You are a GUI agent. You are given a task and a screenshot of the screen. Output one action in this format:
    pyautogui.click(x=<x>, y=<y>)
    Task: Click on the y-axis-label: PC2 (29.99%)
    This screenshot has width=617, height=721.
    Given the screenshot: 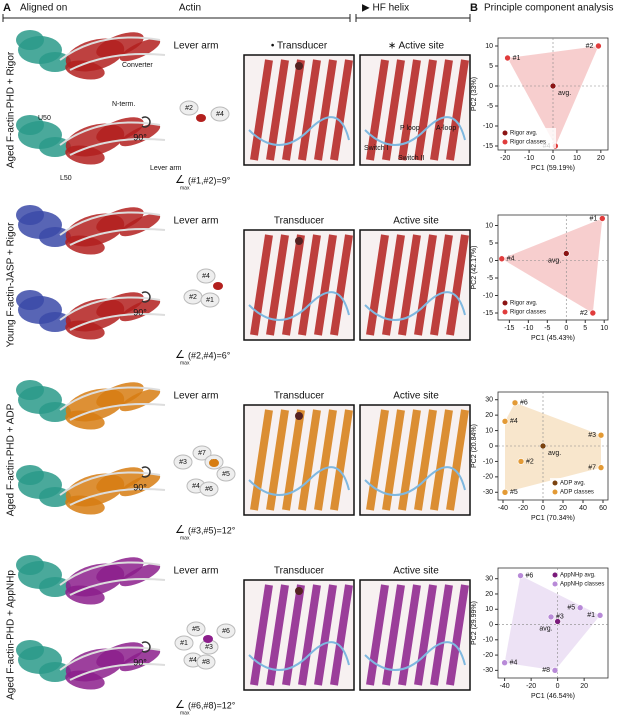 What is the action you would take?
    pyautogui.click(x=474, y=623)
    